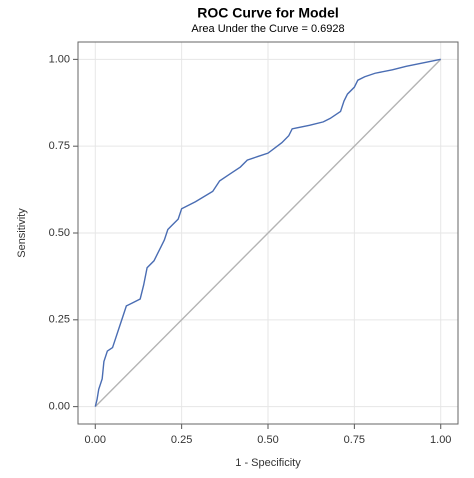 The width and height of the screenshot is (474, 478). What do you see at coordinates (59, 407) in the screenshot?
I see `y-tick-label: 0.00` at bounding box center [59, 407].